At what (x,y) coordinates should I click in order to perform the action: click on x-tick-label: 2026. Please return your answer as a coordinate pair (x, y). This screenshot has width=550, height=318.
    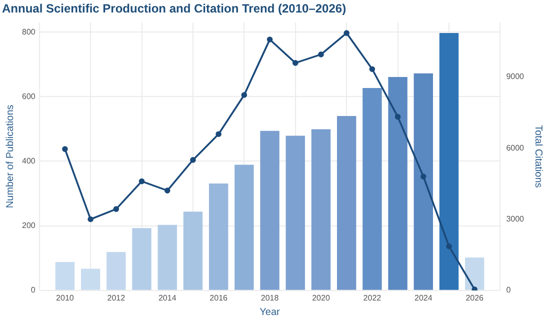
    Looking at the image, I should click on (475, 297).